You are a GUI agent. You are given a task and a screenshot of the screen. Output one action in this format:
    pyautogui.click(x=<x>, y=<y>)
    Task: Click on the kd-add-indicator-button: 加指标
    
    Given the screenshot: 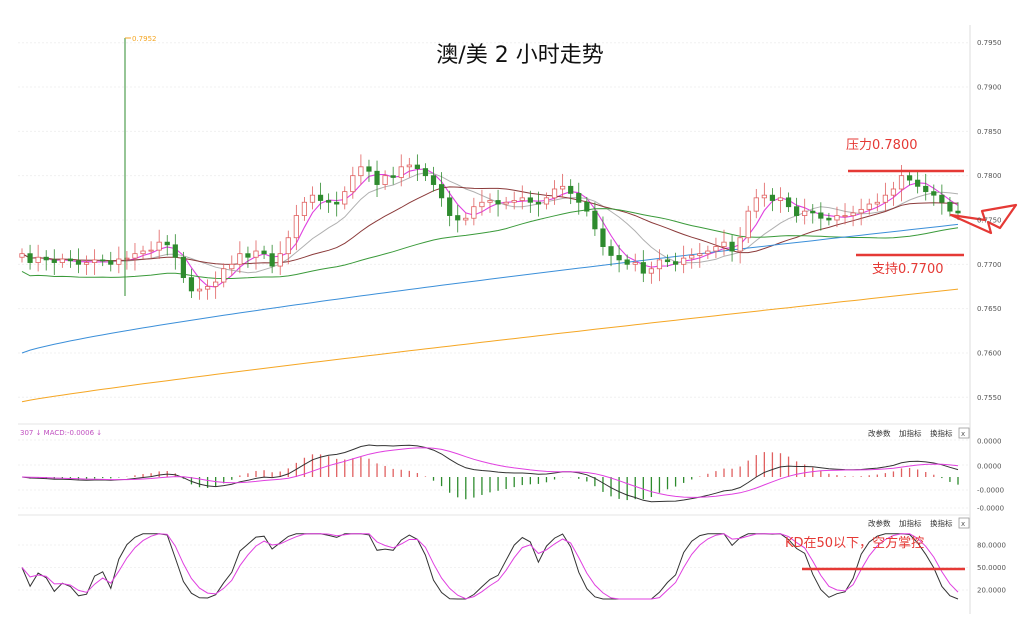 What is the action you would take?
    pyautogui.click(x=910, y=523)
    